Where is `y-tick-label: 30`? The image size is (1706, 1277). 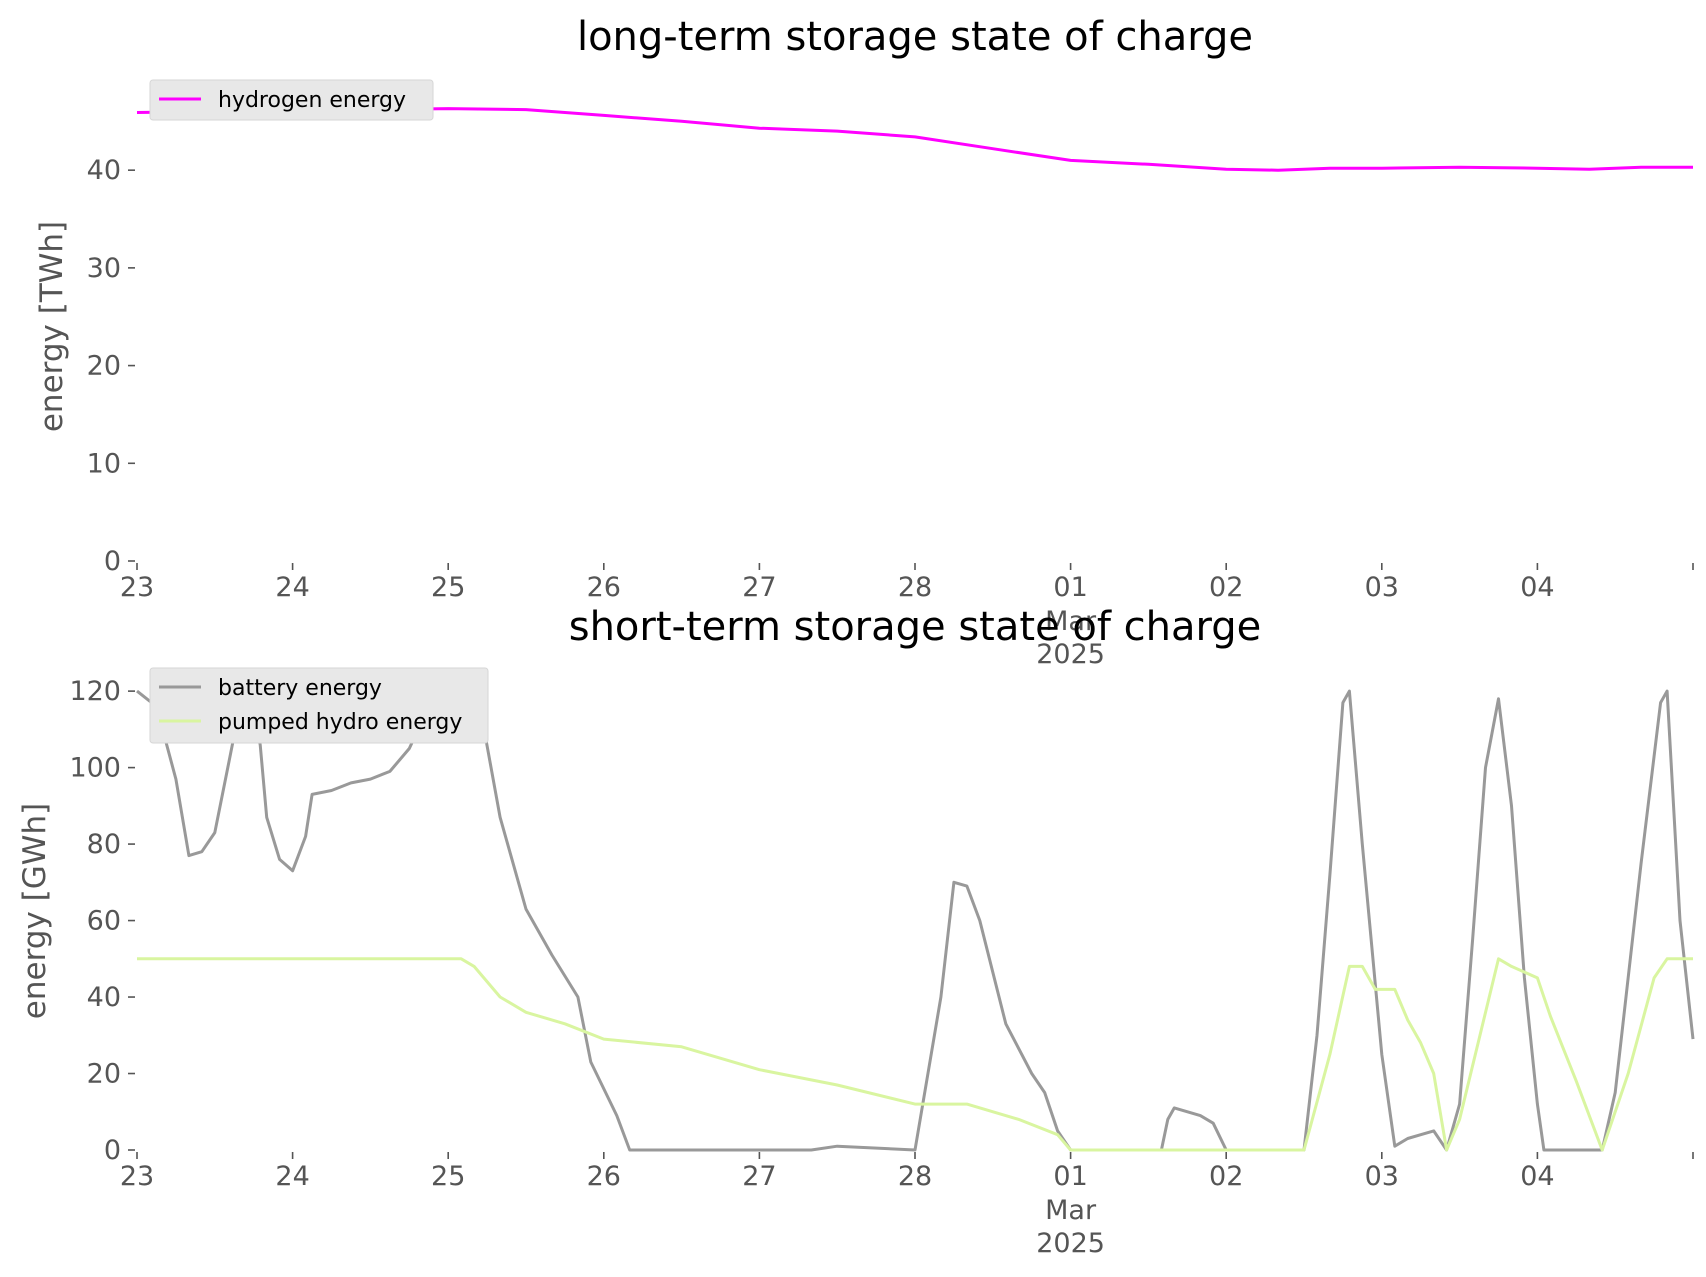 y-tick-label: 30 is located at coordinates (104, 268).